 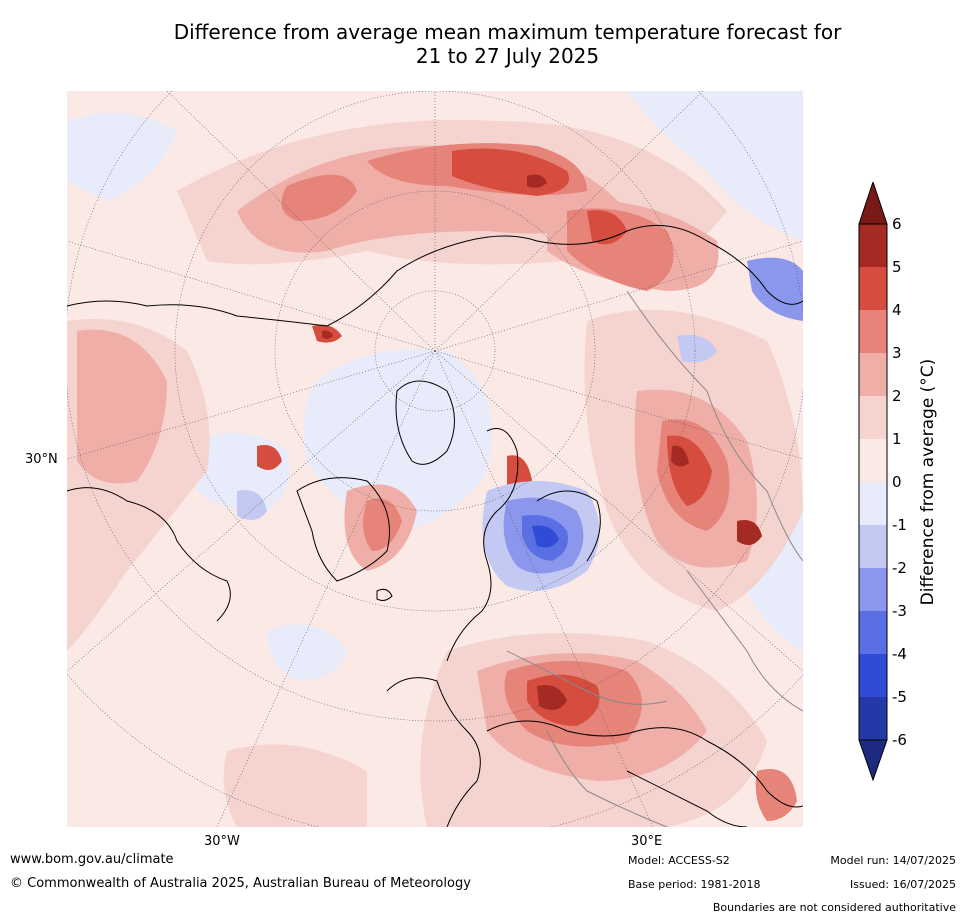 What do you see at coordinates (92, 859) in the screenshot?
I see `website-link: www.bom.gov.au/climate` at bounding box center [92, 859].